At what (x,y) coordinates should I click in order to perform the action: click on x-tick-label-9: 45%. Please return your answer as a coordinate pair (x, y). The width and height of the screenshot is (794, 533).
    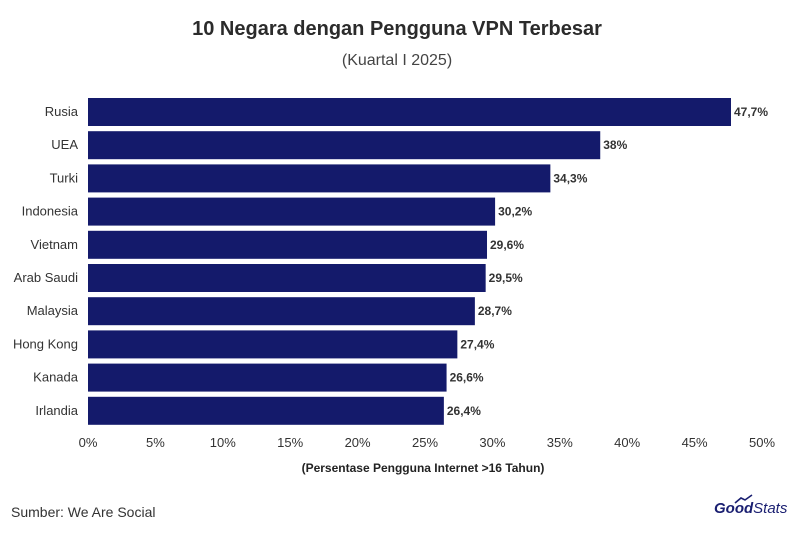
    Looking at the image, I should click on (695, 442).